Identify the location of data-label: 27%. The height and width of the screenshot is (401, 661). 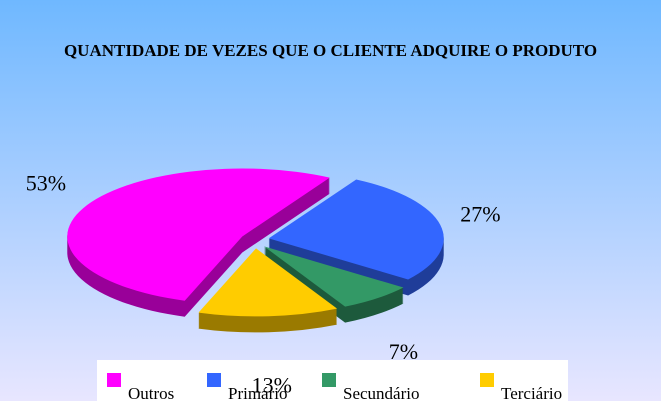
(480, 214).